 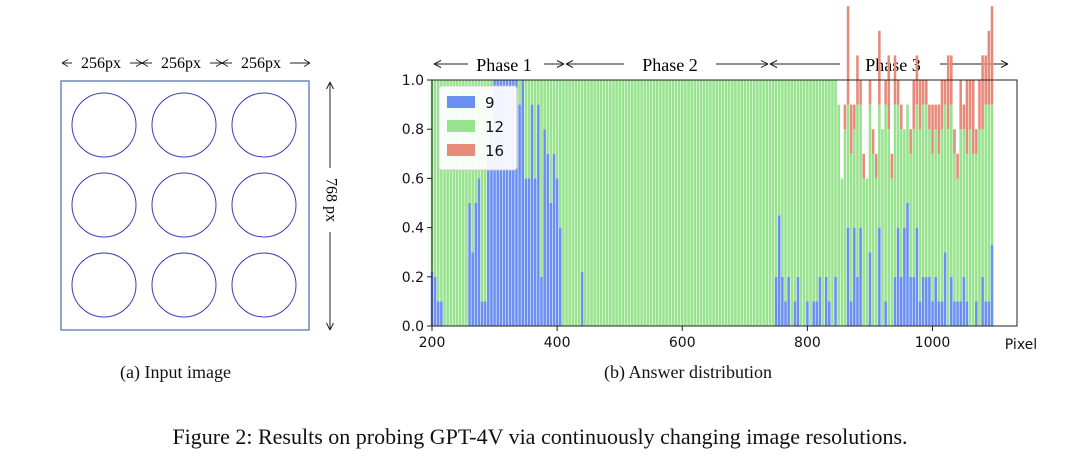 What do you see at coordinates (330, 200) in the screenshot?
I see `height-label-bg` at bounding box center [330, 200].